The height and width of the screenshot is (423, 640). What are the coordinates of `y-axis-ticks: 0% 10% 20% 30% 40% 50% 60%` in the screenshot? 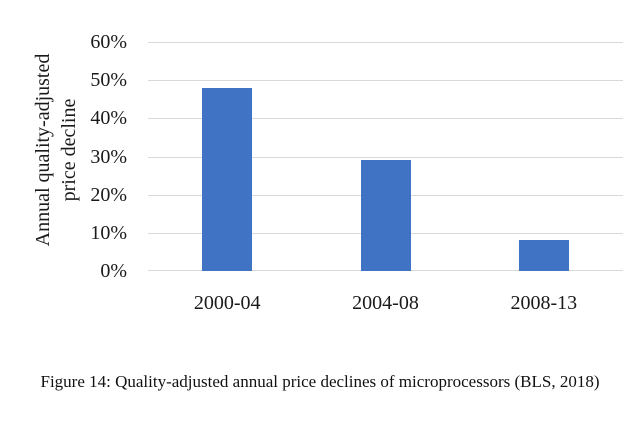 It's located at (63, 156).